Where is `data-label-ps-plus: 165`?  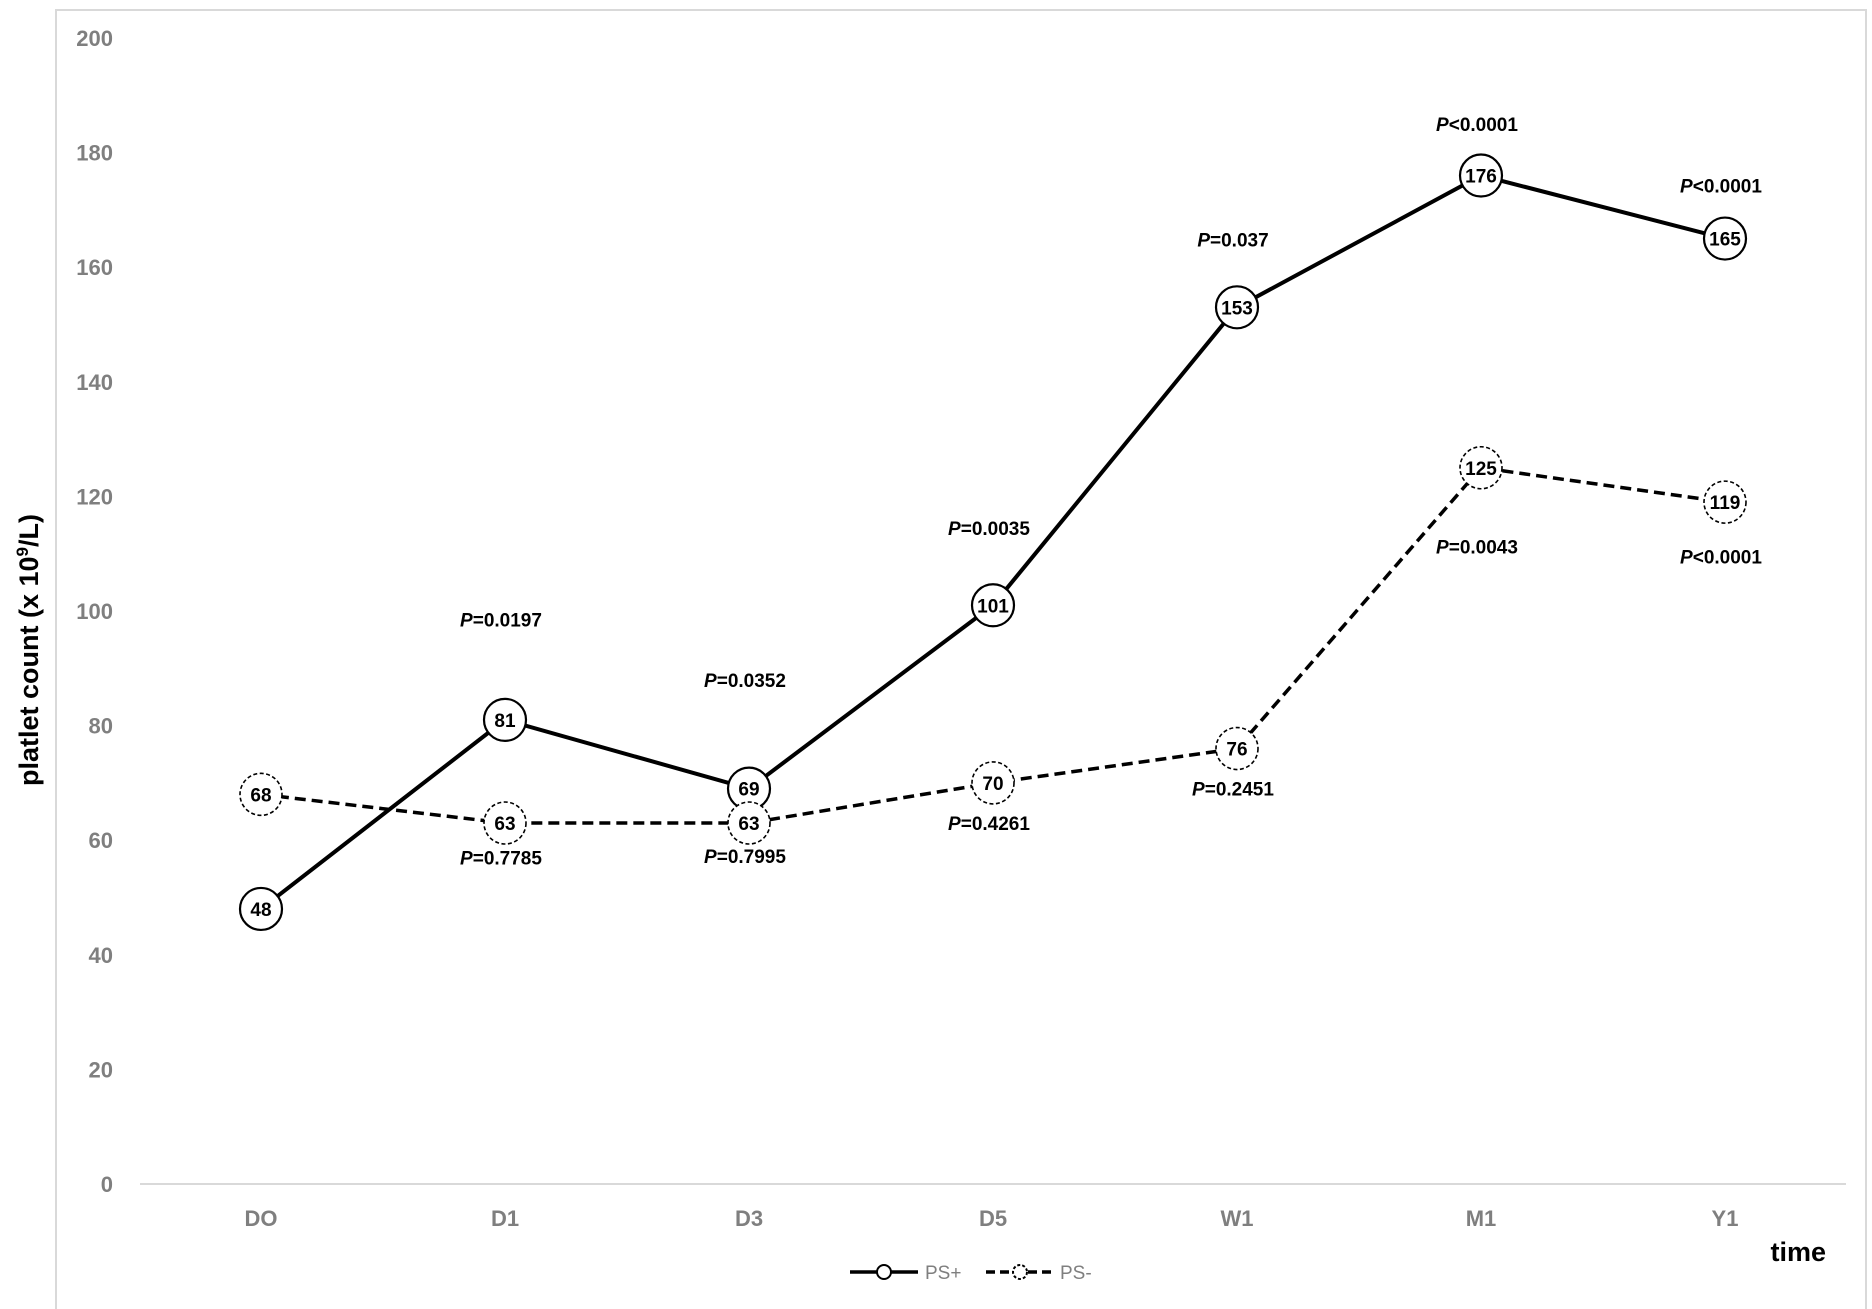 data-label-ps-plus: 165 is located at coordinates (1725, 240).